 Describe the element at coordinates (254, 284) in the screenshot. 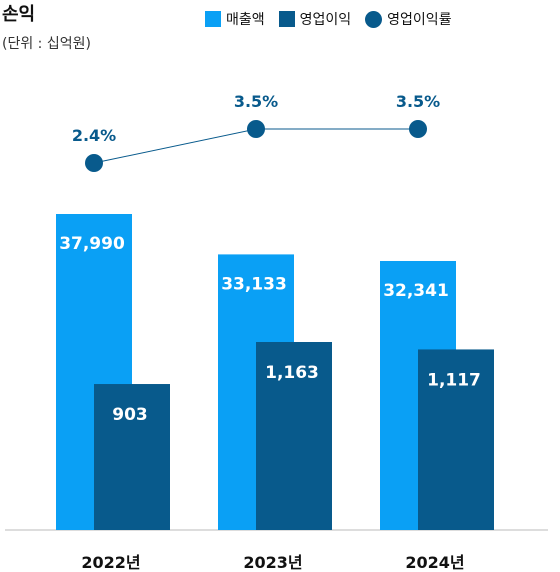

I see `data-label-sales-1: 33,133` at that location.